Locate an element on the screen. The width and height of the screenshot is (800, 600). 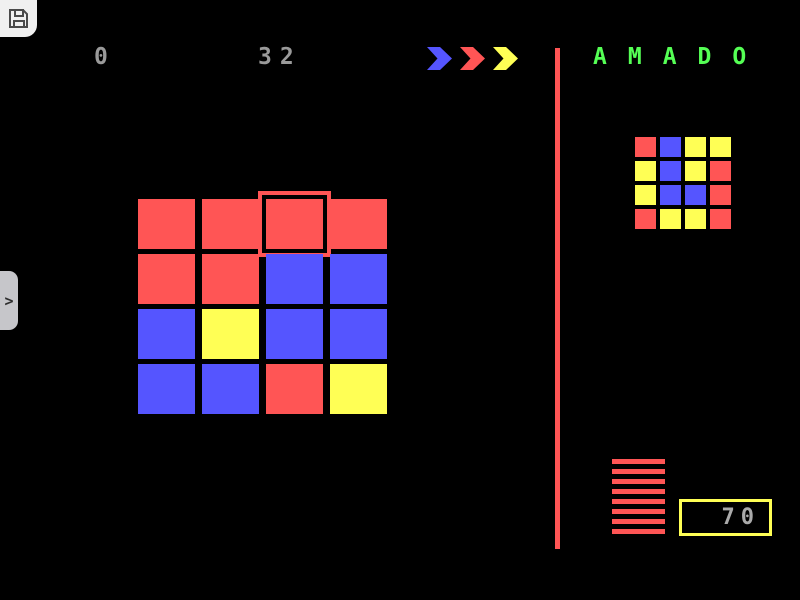
progress-stripe-stack is located at coordinates (638, 499).